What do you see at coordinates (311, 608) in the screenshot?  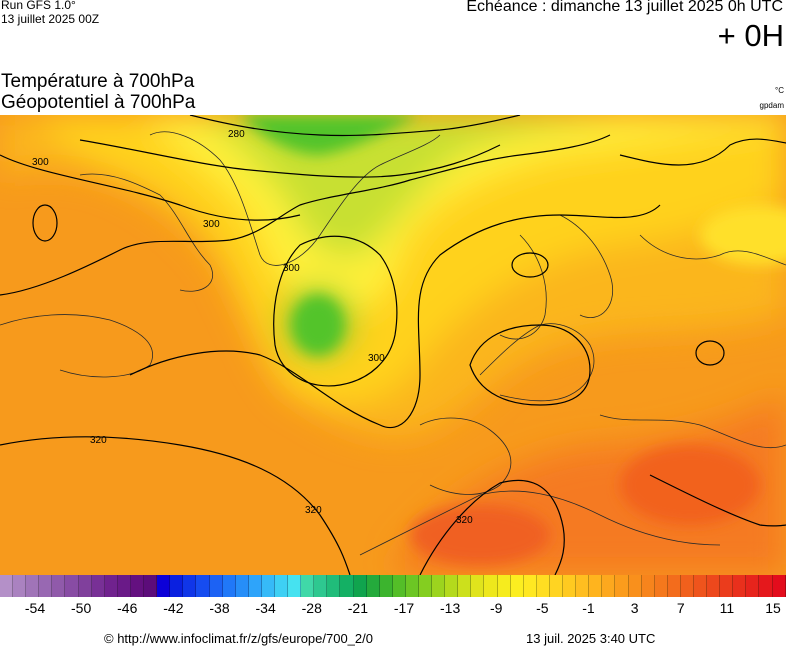 I see `colorbar-tick-label: -28` at bounding box center [311, 608].